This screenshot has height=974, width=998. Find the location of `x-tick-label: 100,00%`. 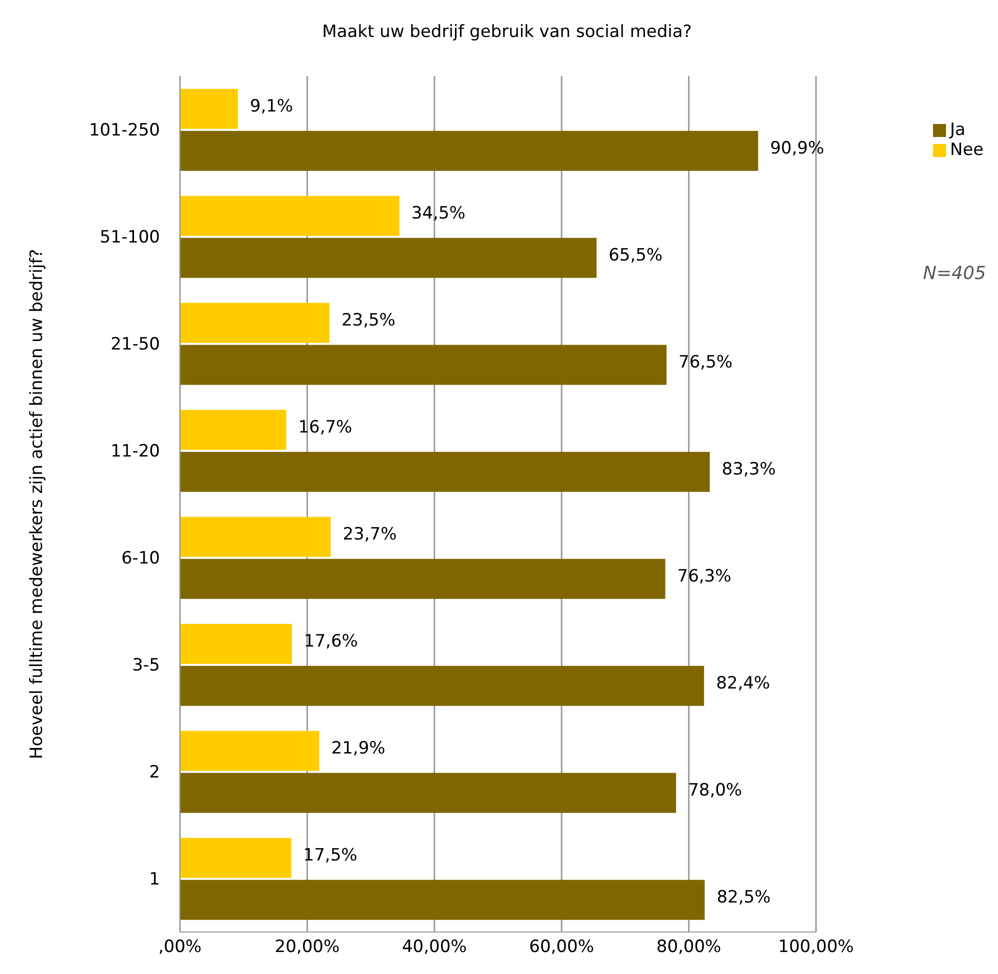

x-tick-label: 100,00% is located at coordinates (816, 947).